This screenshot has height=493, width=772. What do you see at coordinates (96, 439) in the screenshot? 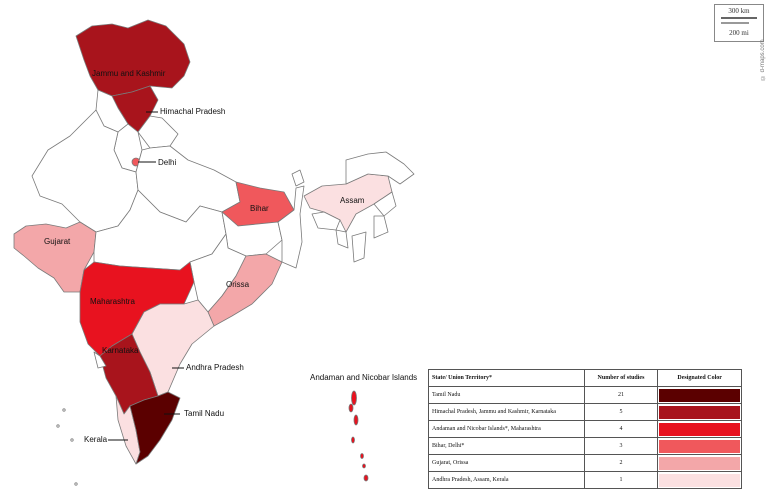
I see `label-kerala: Kerala` at bounding box center [96, 439].